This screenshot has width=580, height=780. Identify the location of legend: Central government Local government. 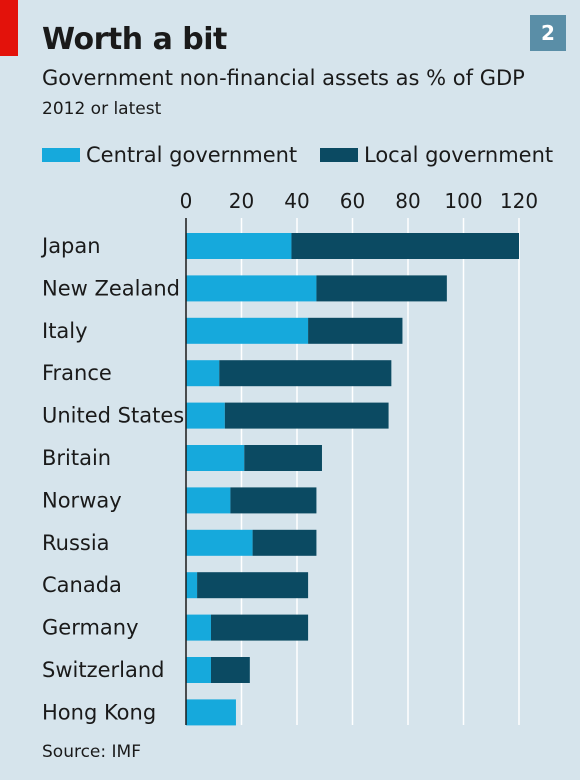
(290, 157).